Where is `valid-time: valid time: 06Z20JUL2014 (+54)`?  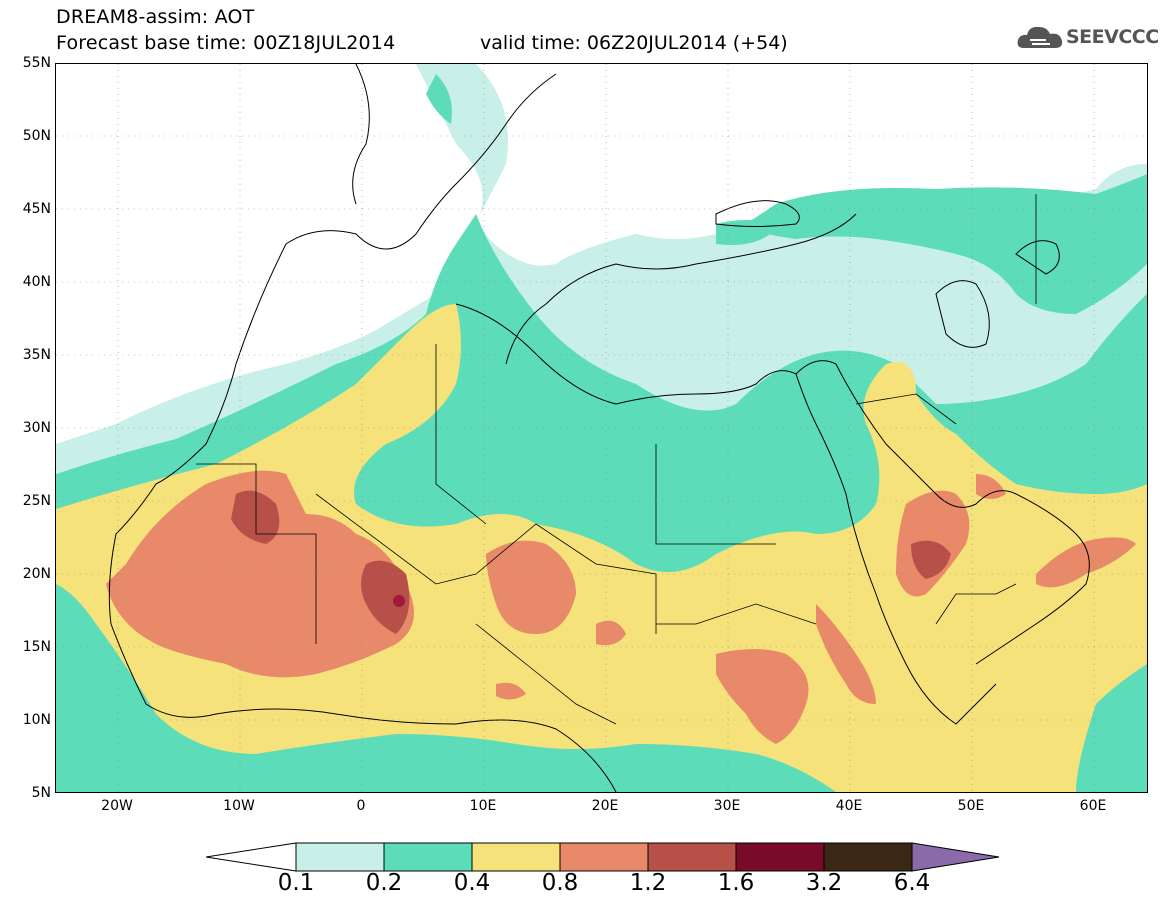
valid-time: valid time: 06Z20JUL2014 (+54) is located at coordinates (634, 43).